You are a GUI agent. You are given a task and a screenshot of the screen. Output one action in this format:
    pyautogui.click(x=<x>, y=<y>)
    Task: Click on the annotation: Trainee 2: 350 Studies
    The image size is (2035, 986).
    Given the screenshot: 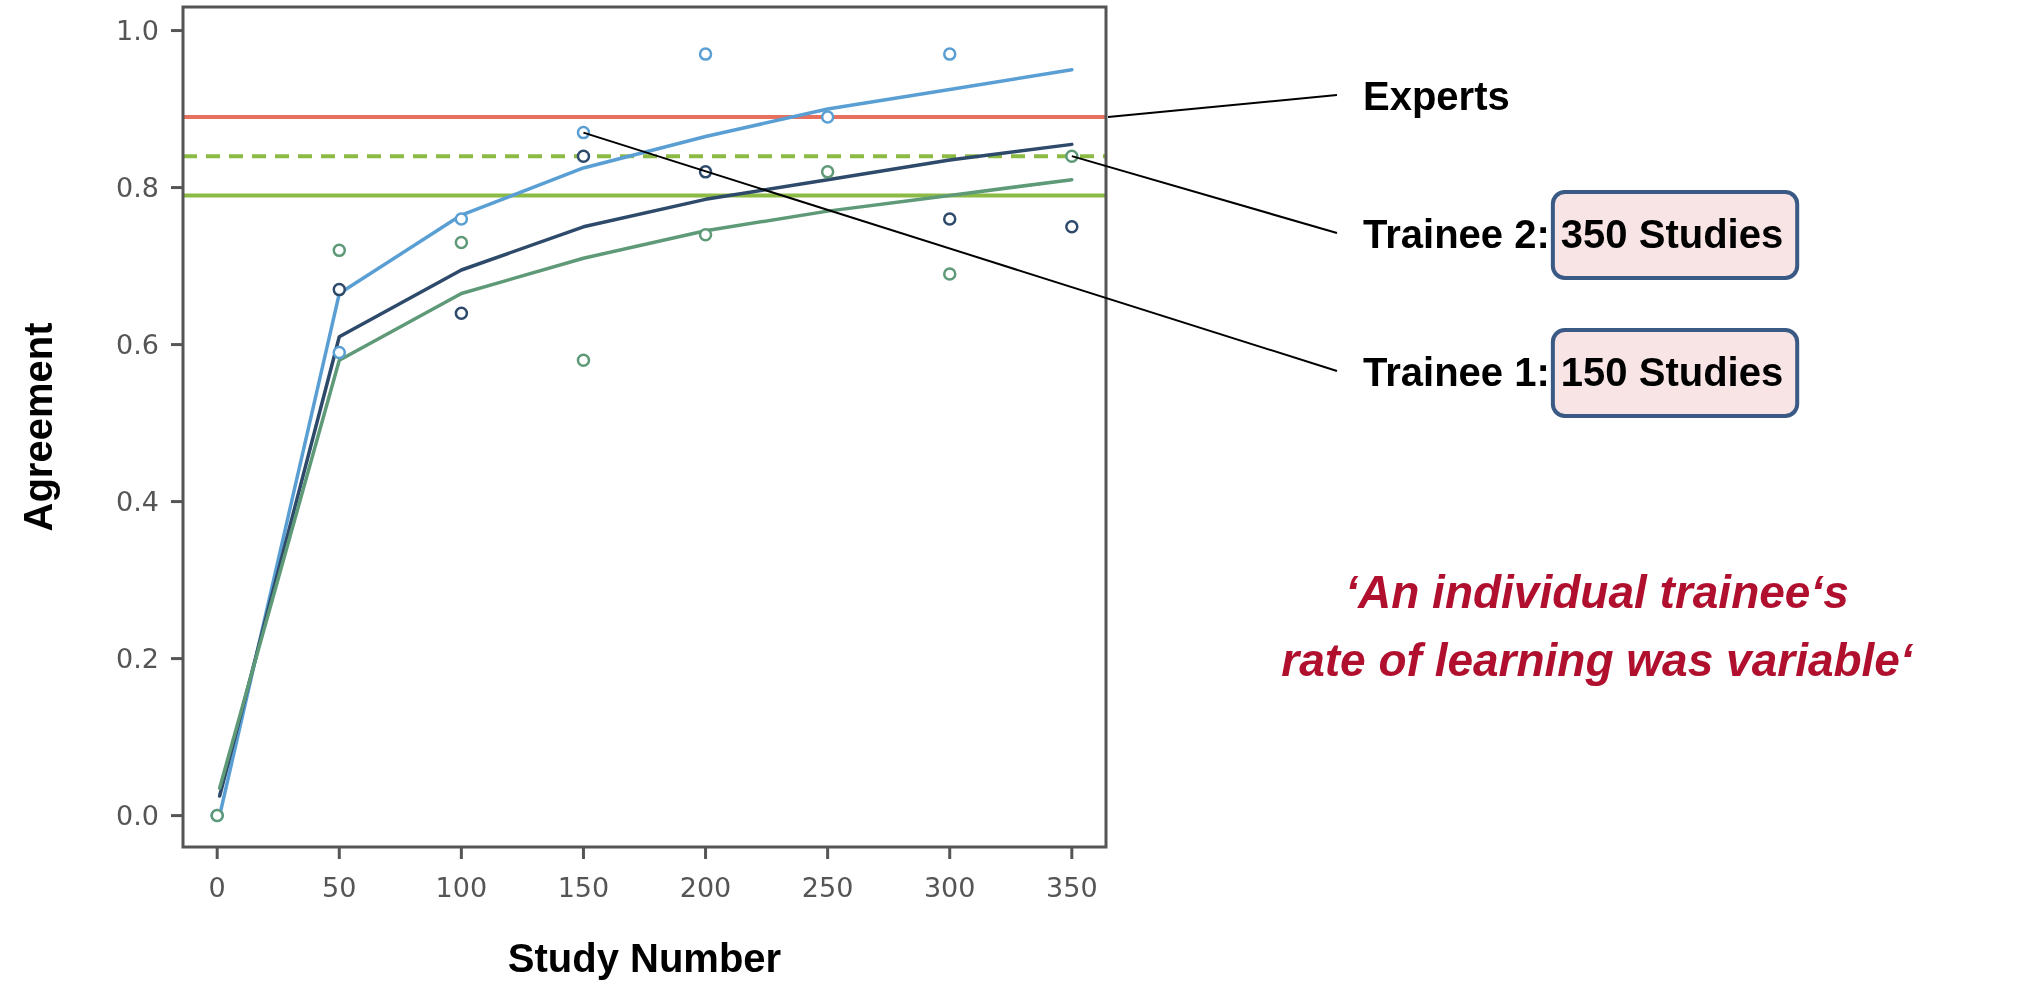 What is the action you would take?
    pyautogui.click(x=1573, y=234)
    